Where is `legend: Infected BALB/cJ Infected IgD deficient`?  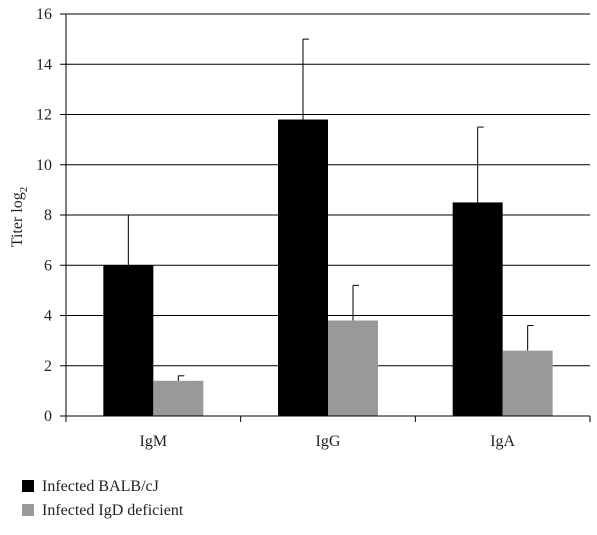 legend: Infected BALB/cJ Infected IgD deficient is located at coordinates (103, 498).